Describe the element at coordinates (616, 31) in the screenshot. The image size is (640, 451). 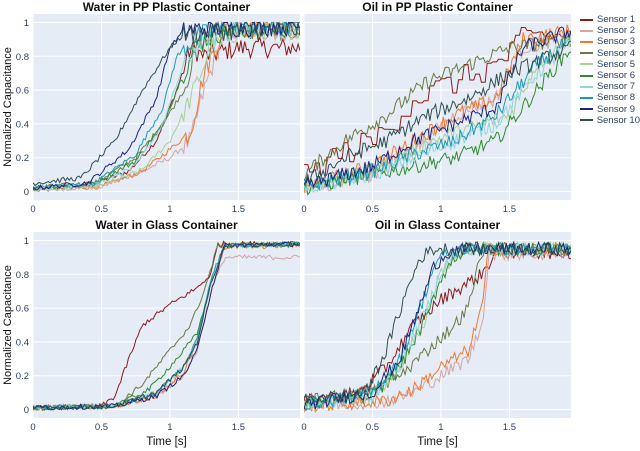
I see `legend-label: Sensor 2` at that location.